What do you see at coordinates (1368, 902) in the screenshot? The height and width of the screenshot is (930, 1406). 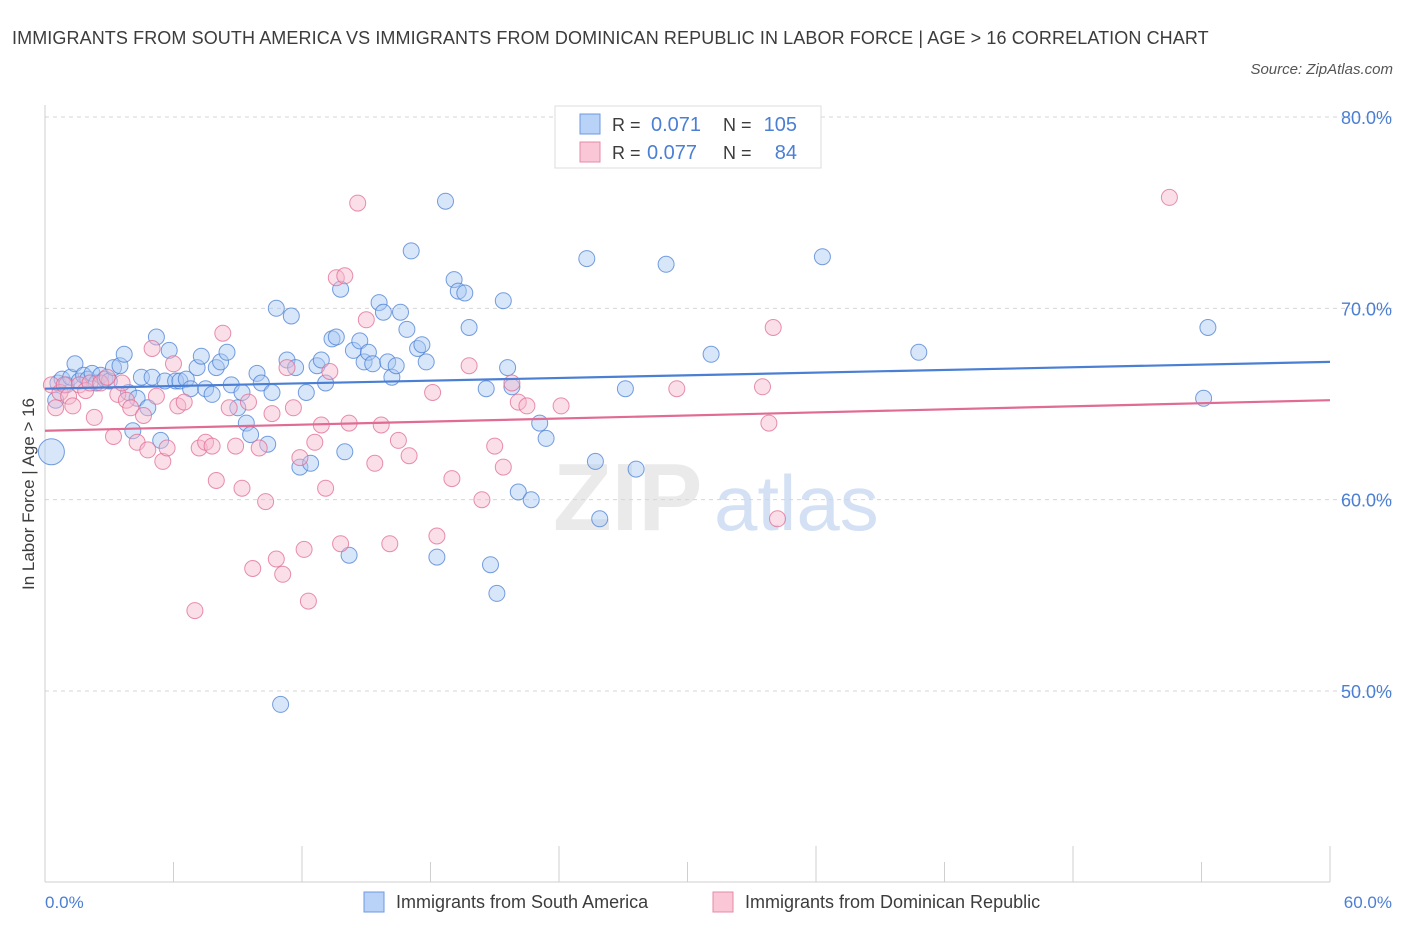 I see `x-tick-label-max: 60.0%` at bounding box center [1368, 902].